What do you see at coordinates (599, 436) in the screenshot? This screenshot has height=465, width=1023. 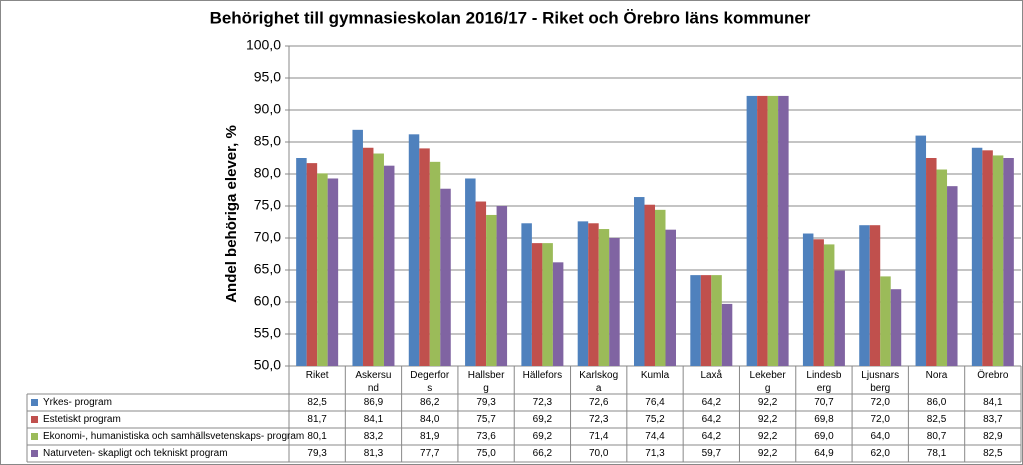 I see `table-cell: 71,4` at bounding box center [599, 436].